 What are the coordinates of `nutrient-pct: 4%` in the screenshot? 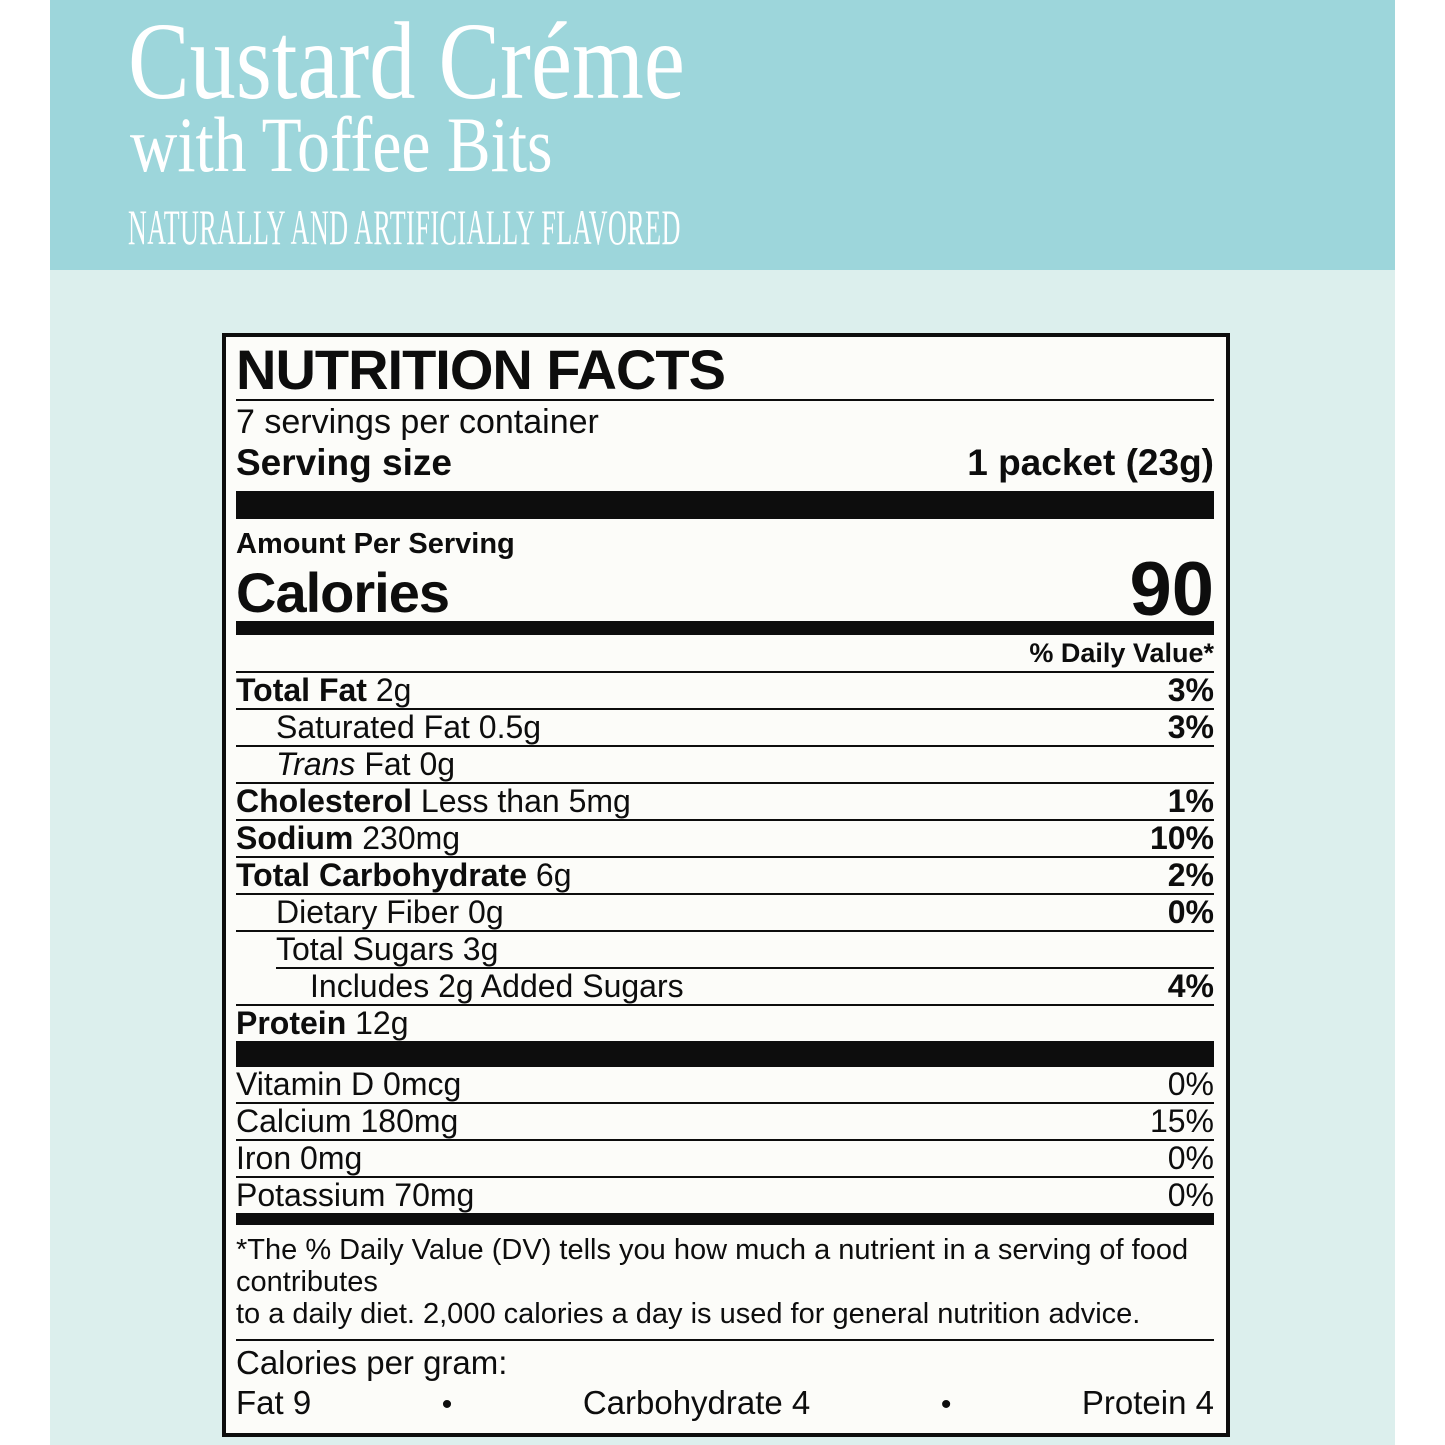 It's located at (1190, 986).